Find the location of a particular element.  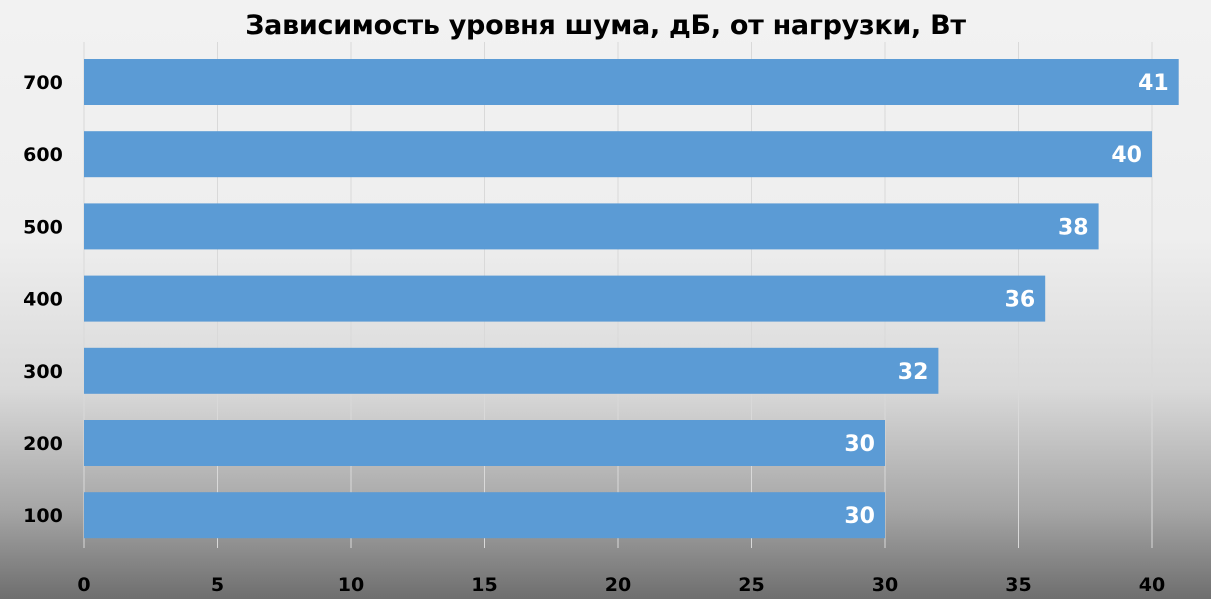

category-label-700: 700 is located at coordinates (43, 83).